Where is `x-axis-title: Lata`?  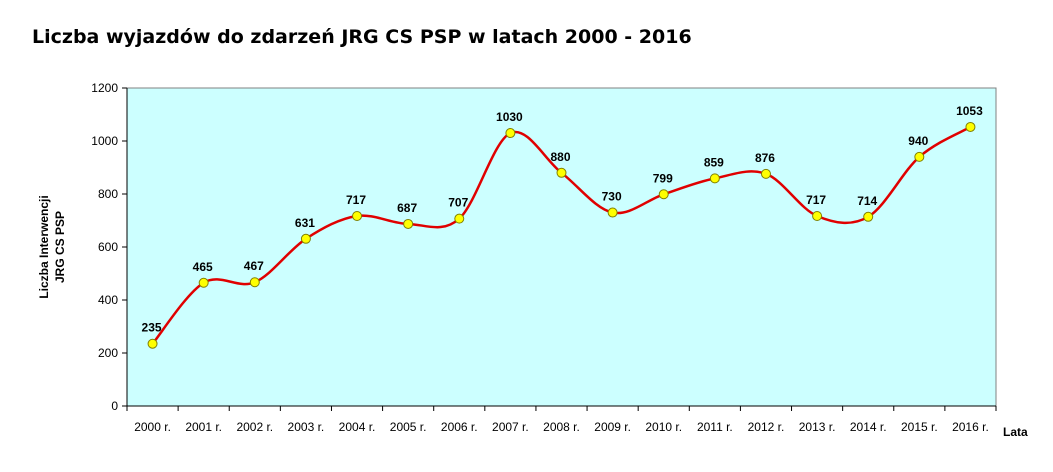 x-axis-title: Lata is located at coordinates (1015, 432).